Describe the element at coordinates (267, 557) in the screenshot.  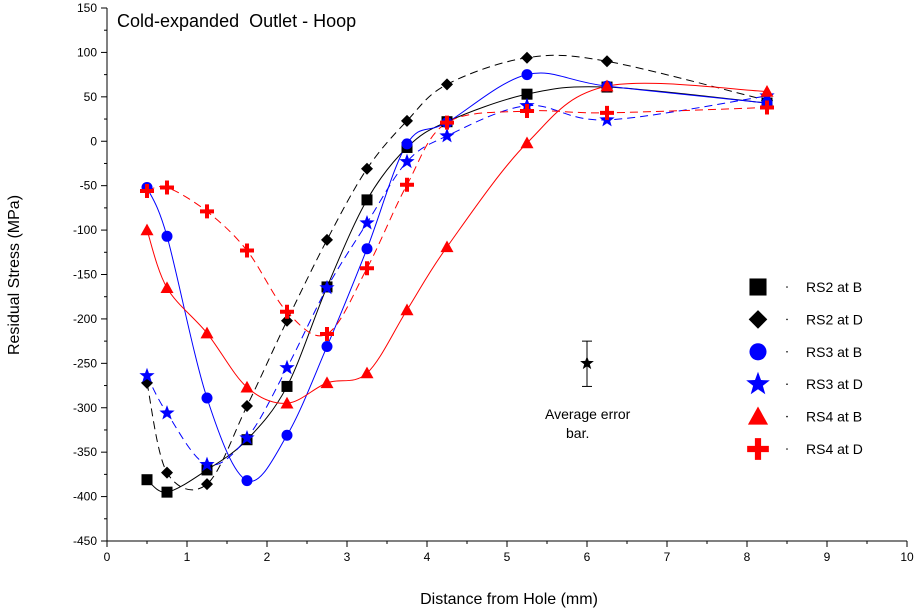
I see `x-tick-label: 2` at that location.